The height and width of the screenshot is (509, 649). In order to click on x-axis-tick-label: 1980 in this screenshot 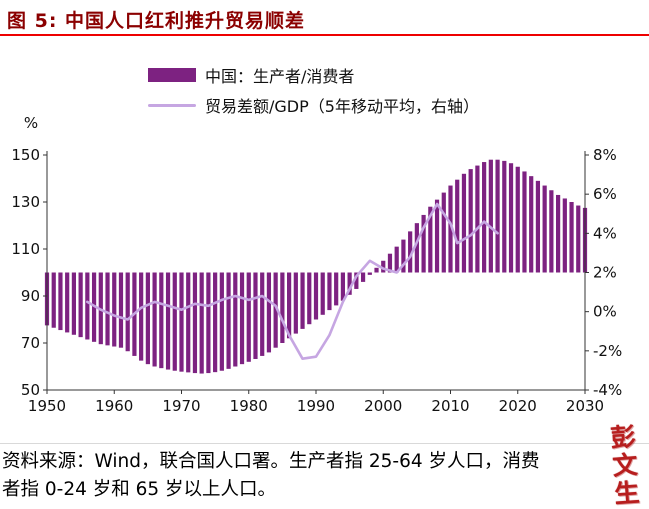, I will do `click(249, 406)`.